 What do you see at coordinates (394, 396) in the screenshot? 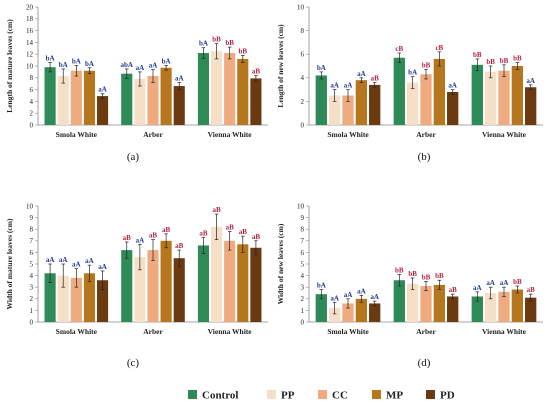
I see `legend-label: MP` at bounding box center [394, 396].